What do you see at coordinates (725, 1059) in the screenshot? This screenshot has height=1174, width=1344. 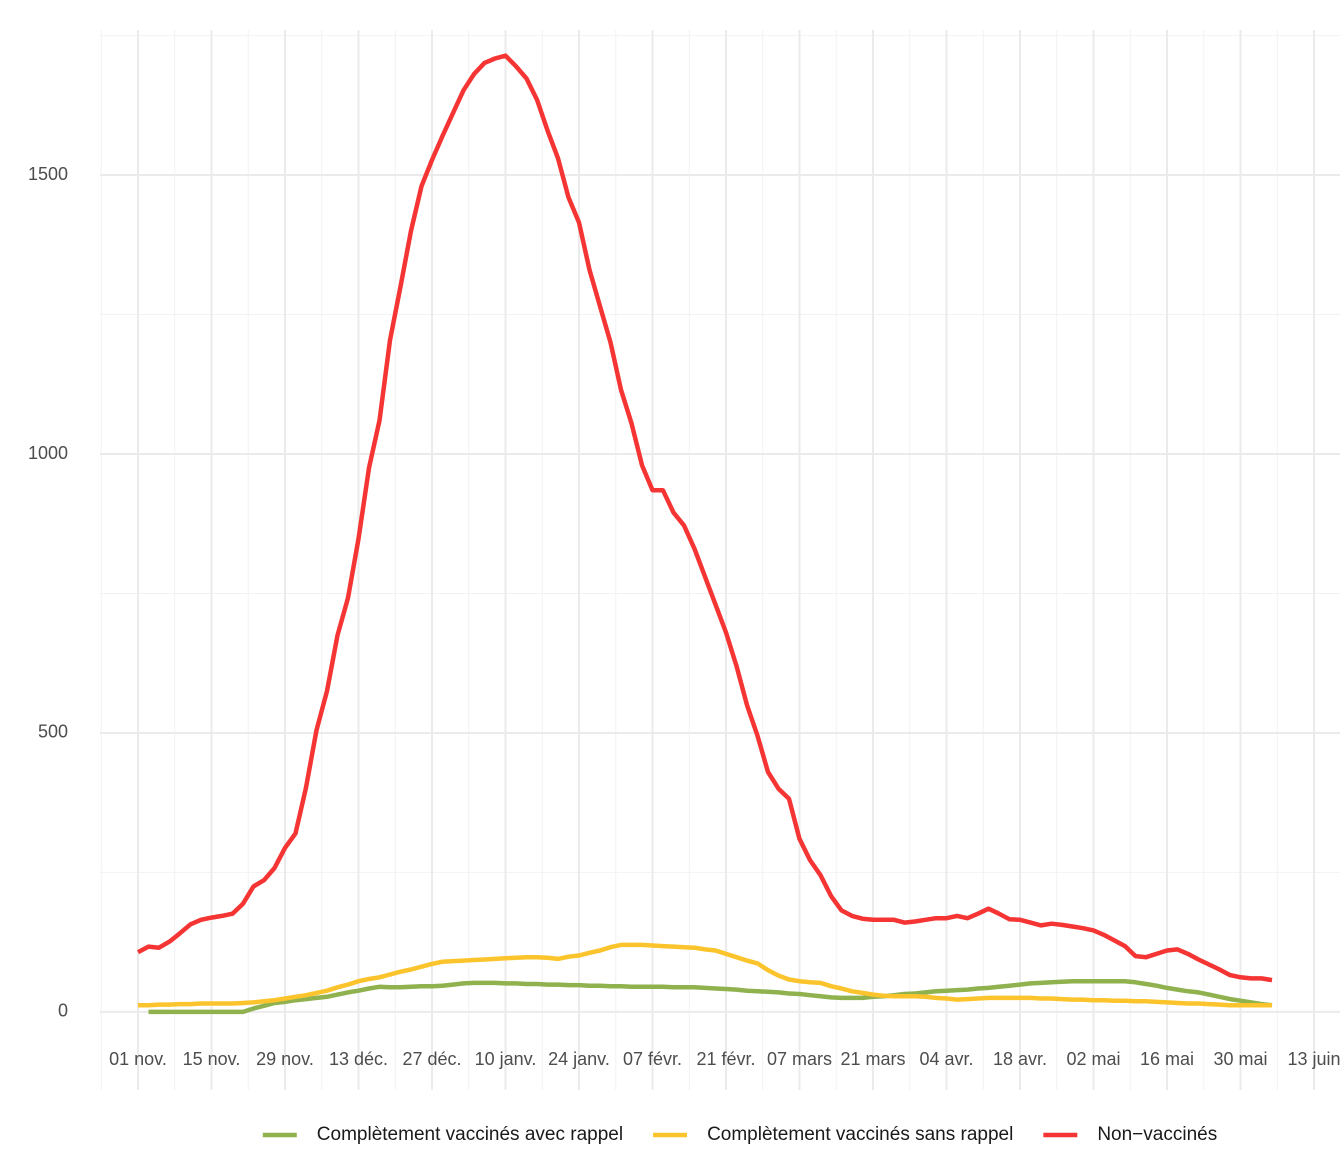 I see `x-tick-label: 21 févr.` at bounding box center [725, 1059].